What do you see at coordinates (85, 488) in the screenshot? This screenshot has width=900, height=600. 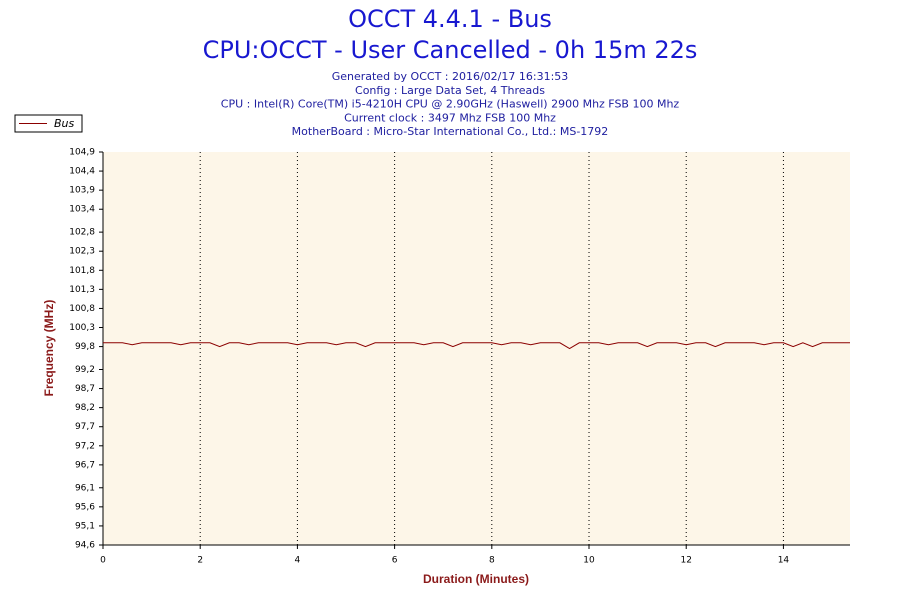 I see `y-tick-label: 96,1` at bounding box center [85, 488].